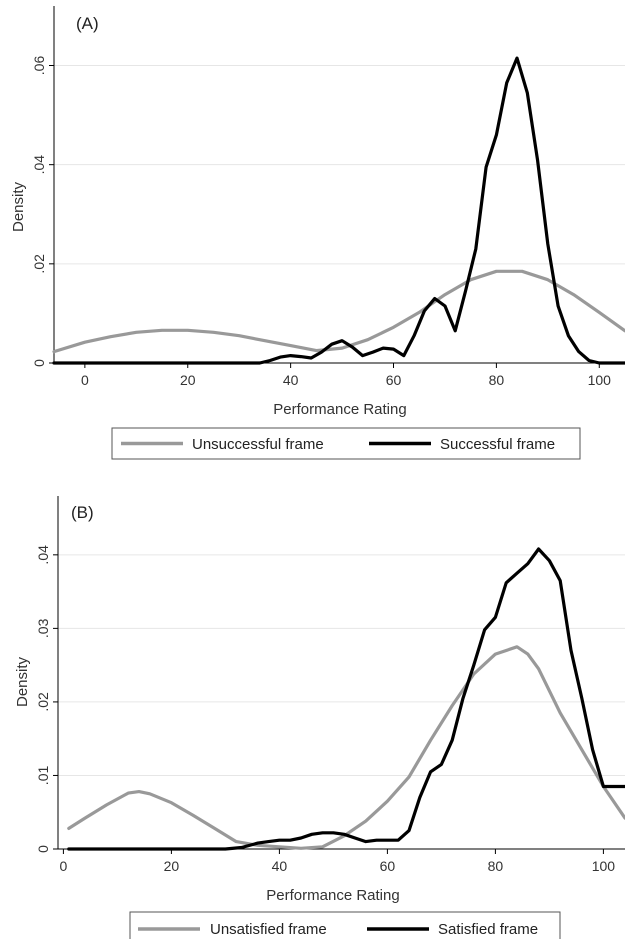 The height and width of the screenshot is (939, 625). What do you see at coordinates (338, 861) in the screenshot?
I see `panel-b-x-ticks: 0 20 40 60 80 100` at bounding box center [338, 861].